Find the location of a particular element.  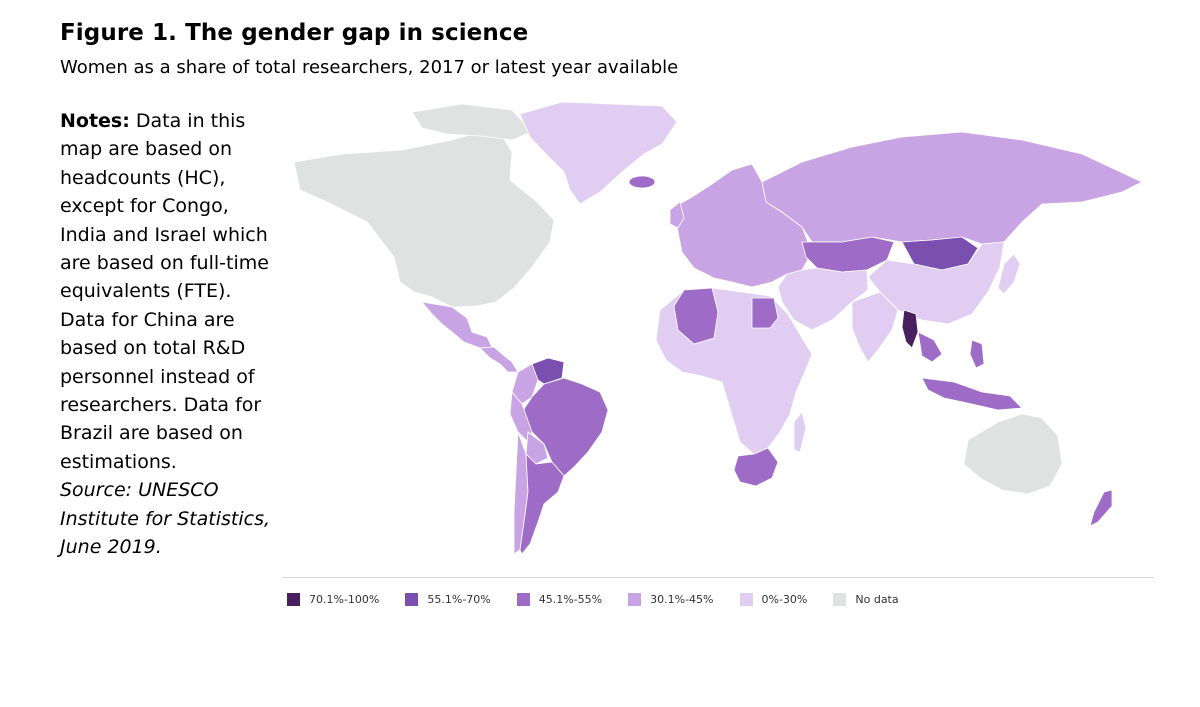

legend-label: 70.1%-100% is located at coordinates (344, 599).